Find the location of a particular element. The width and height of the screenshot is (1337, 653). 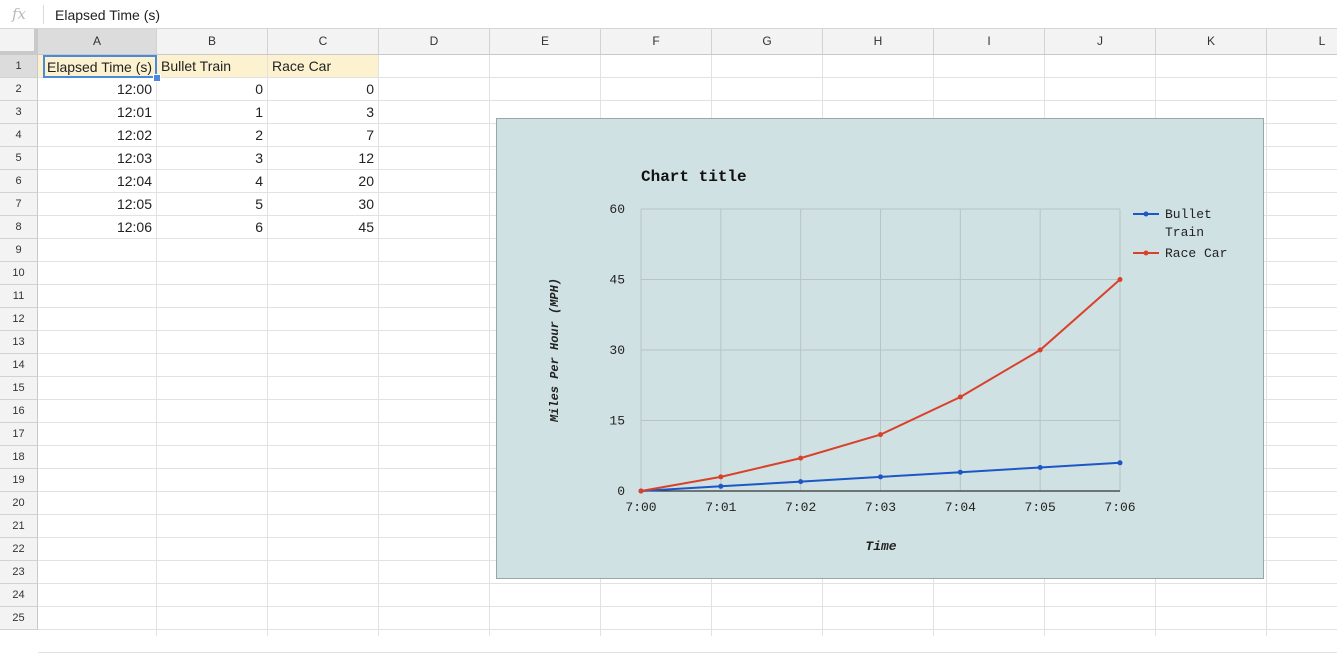

data-cell-a4: 12:02 is located at coordinates (134, 135).